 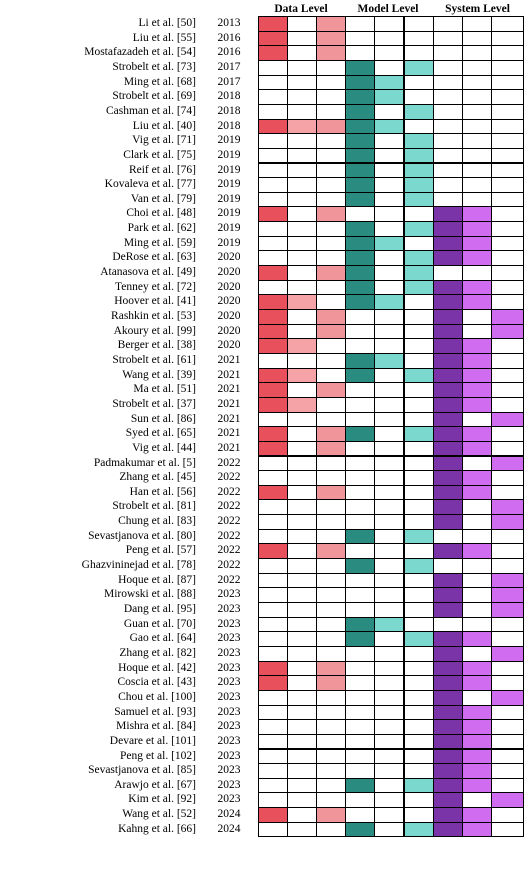 What do you see at coordinates (262, 97) in the screenshot?
I see `table-row: Strobelt et al. [69] 2018` at bounding box center [262, 97].